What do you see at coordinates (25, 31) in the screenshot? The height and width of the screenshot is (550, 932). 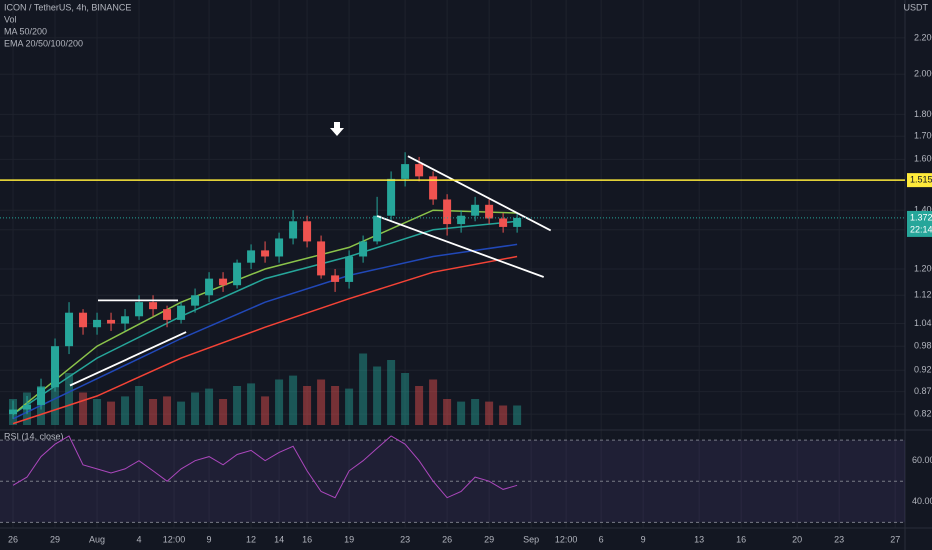 I see `indicator-label: MA 50/200` at bounding box center [25, 31].